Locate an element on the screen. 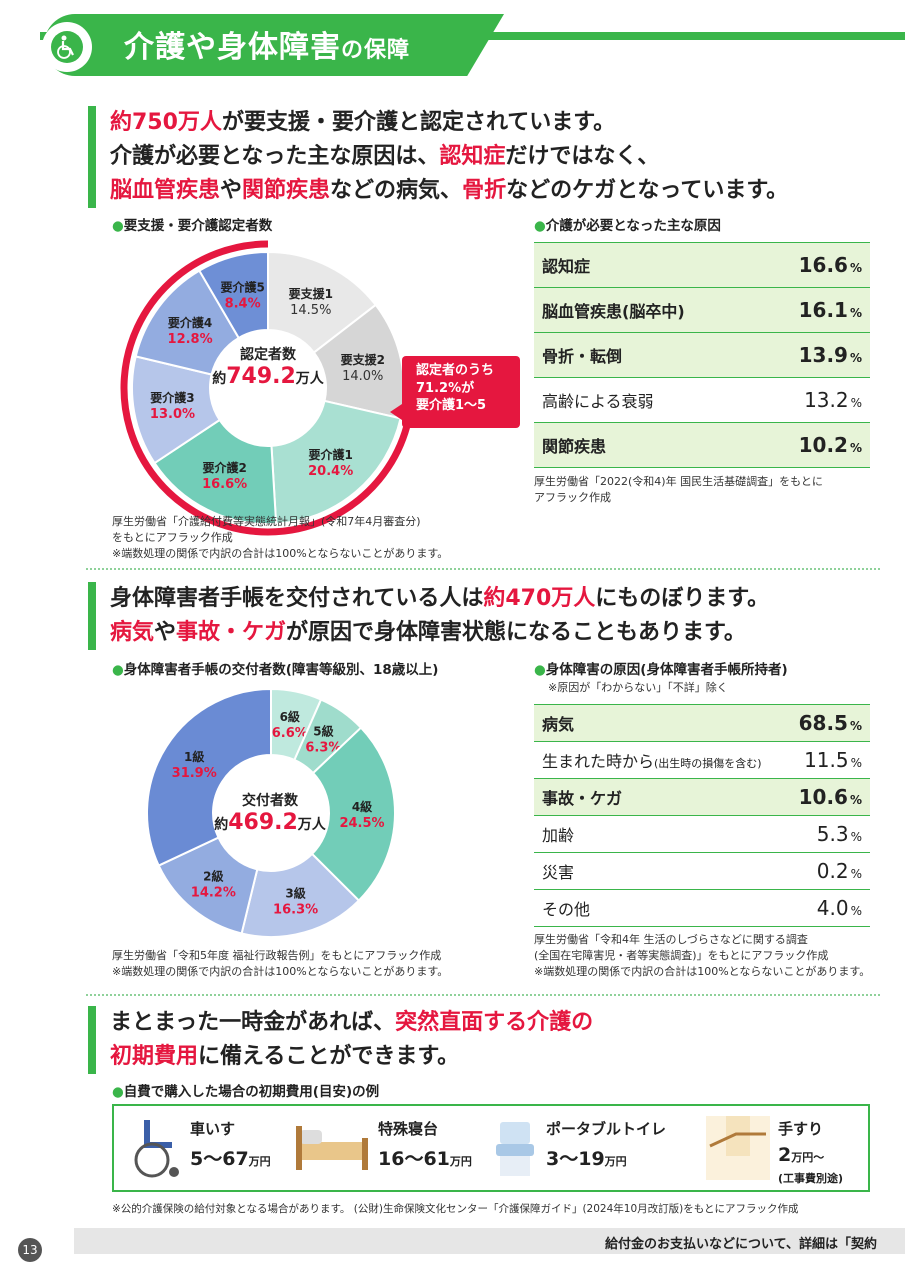 The image size is (905, 1280). lead-text-run: 事故・ケガ is located at coordinates (231, 633).